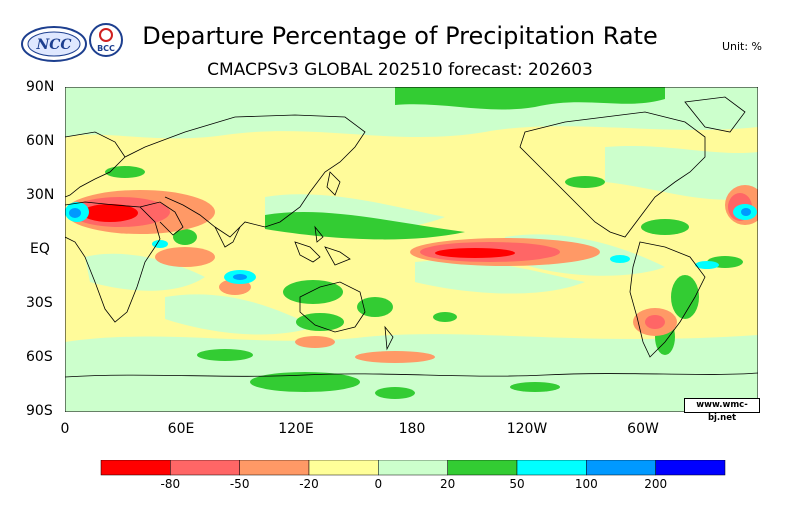 The height and width of the screenshot is (506, 800). Describe the element at coordinates (65, 429) in the screenshot. I see `lon-label-0: 0` at that location.